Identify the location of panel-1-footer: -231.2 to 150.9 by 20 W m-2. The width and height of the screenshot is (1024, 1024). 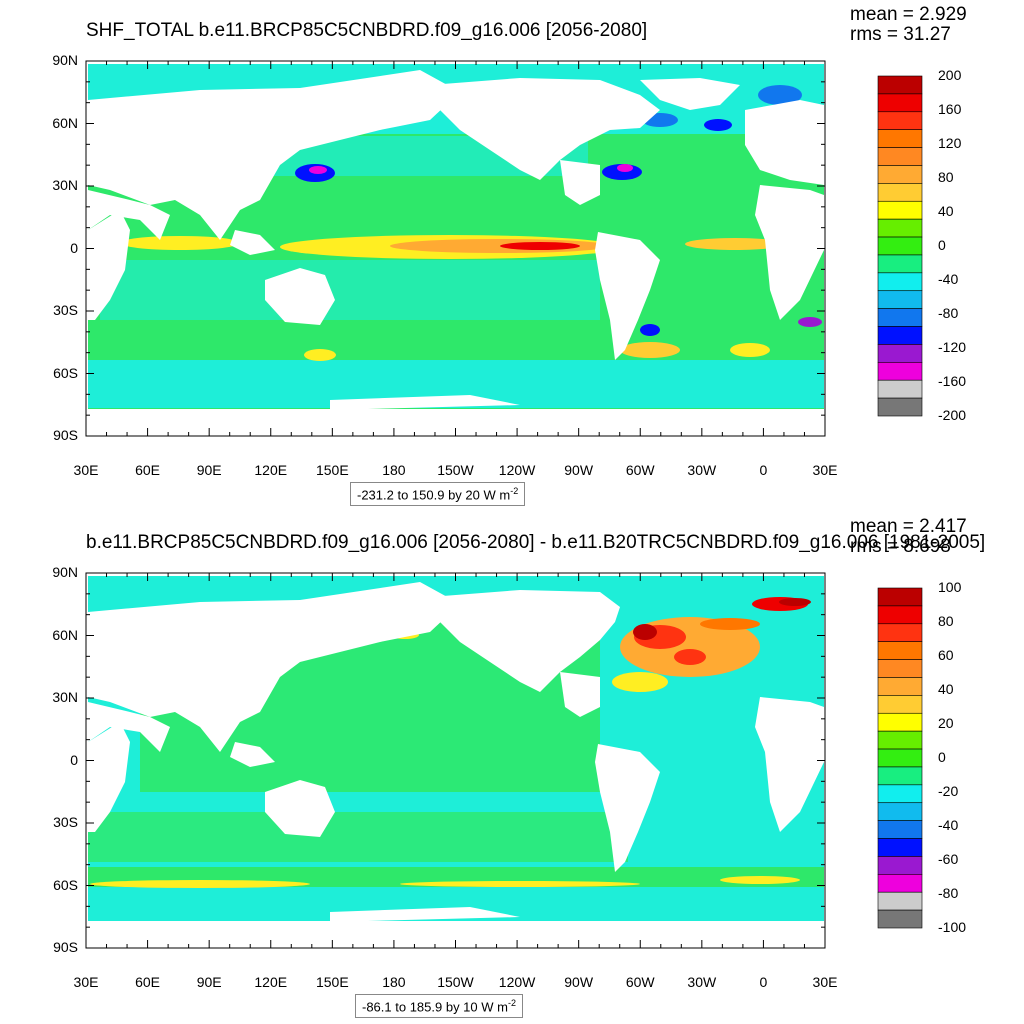
(438, 494).